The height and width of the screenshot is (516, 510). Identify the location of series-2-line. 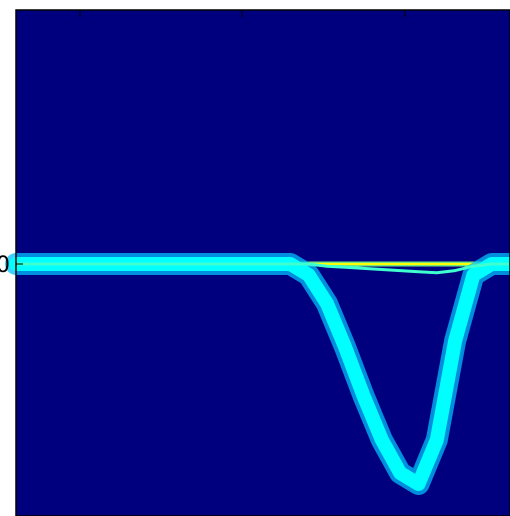
(262, 268).